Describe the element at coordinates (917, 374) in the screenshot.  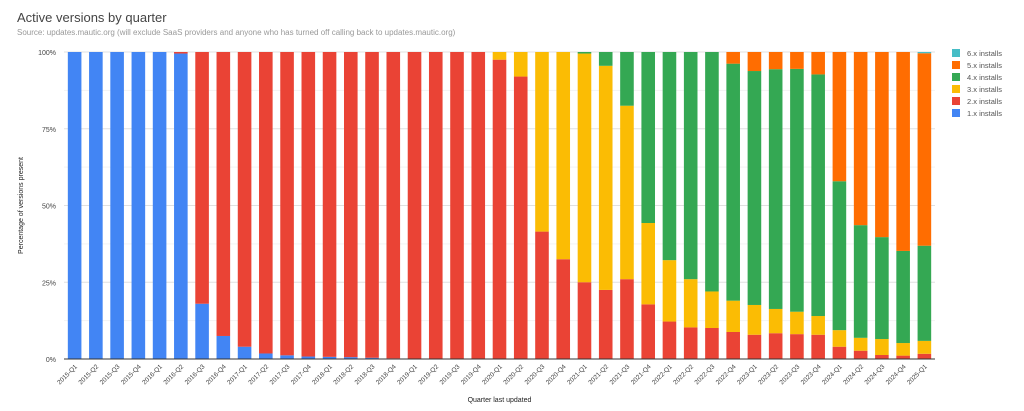
I see `x-tick-label: 2025-Q1` at that location.